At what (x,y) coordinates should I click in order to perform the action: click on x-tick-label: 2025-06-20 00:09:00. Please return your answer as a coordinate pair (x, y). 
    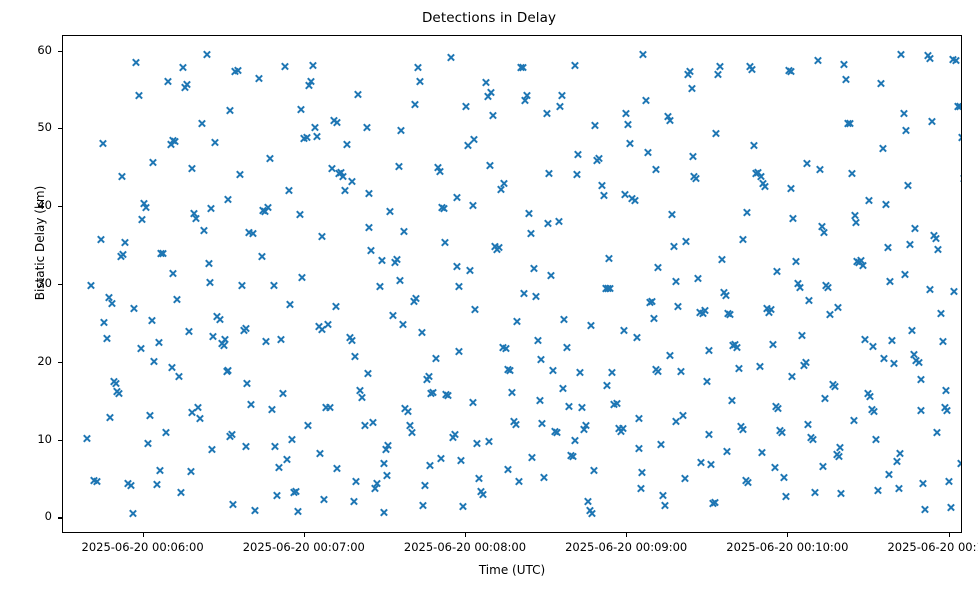
    Looking at the image, I should click on (626, 547).